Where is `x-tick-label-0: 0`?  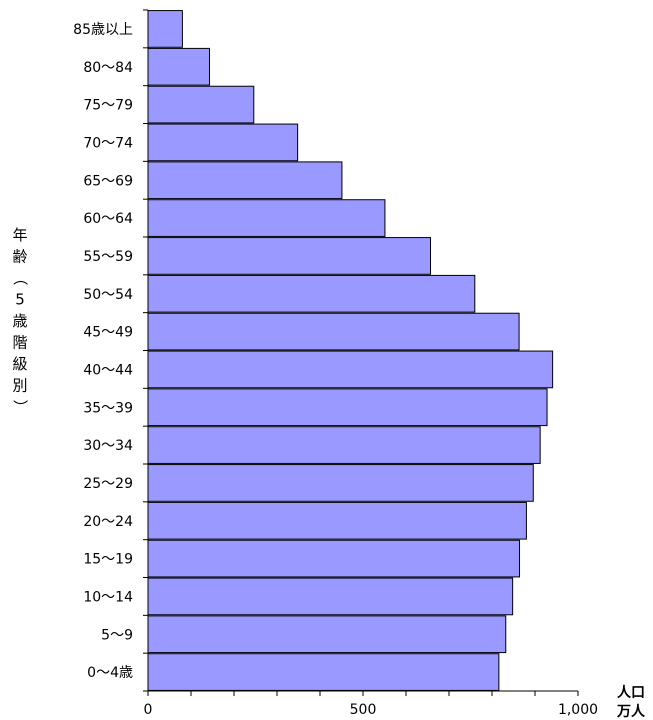 x-tick-label-0: 0 is located at coordinates (148, 710).